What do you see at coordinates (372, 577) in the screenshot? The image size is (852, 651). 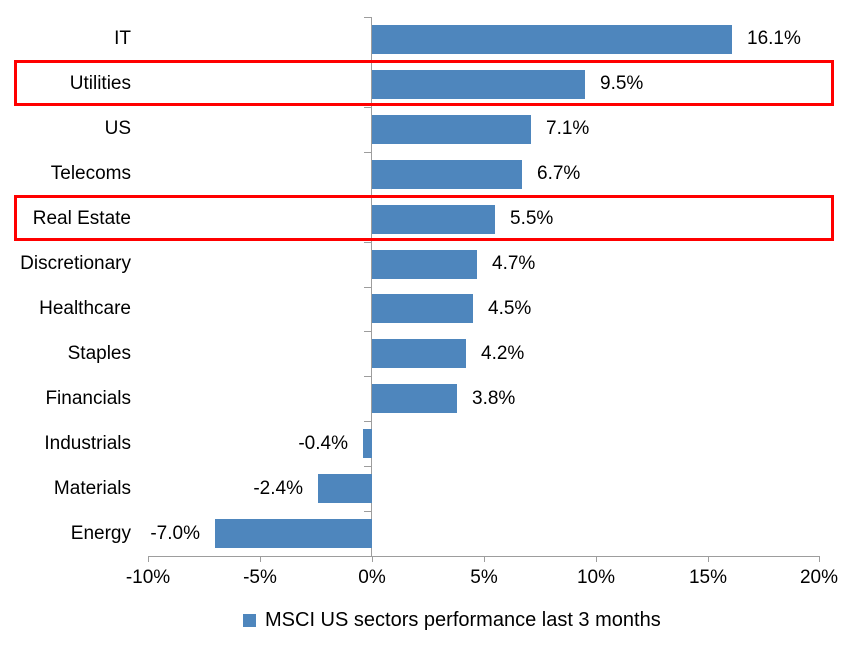 I see `x-axis-tick-label: 0%` at bounding box center [372, 577].